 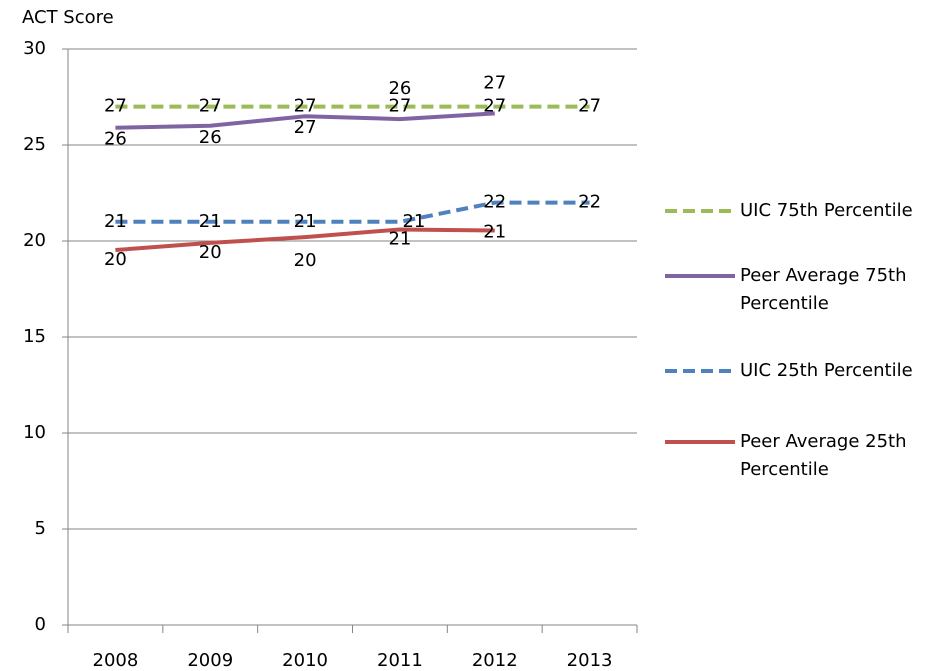 I want to click on y-tick-label: 5, so click(x=40, y=528).